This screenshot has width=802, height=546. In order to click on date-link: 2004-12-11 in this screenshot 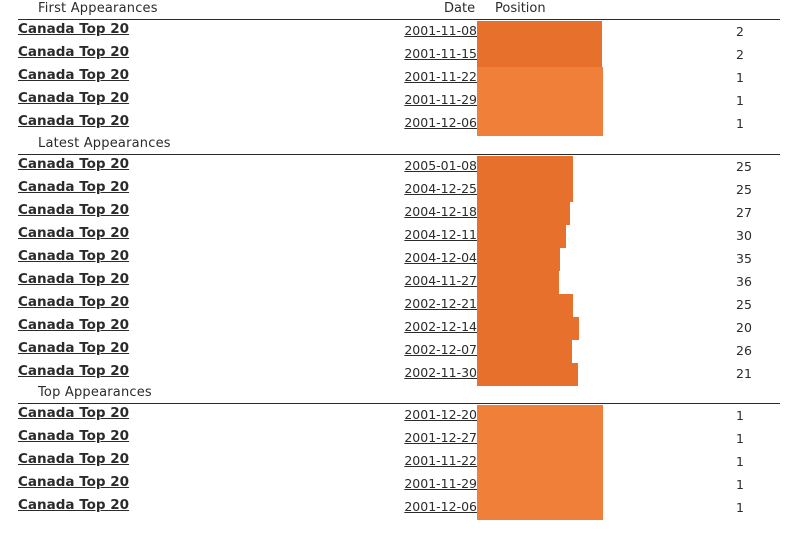, I will do `click(440, 234)`.